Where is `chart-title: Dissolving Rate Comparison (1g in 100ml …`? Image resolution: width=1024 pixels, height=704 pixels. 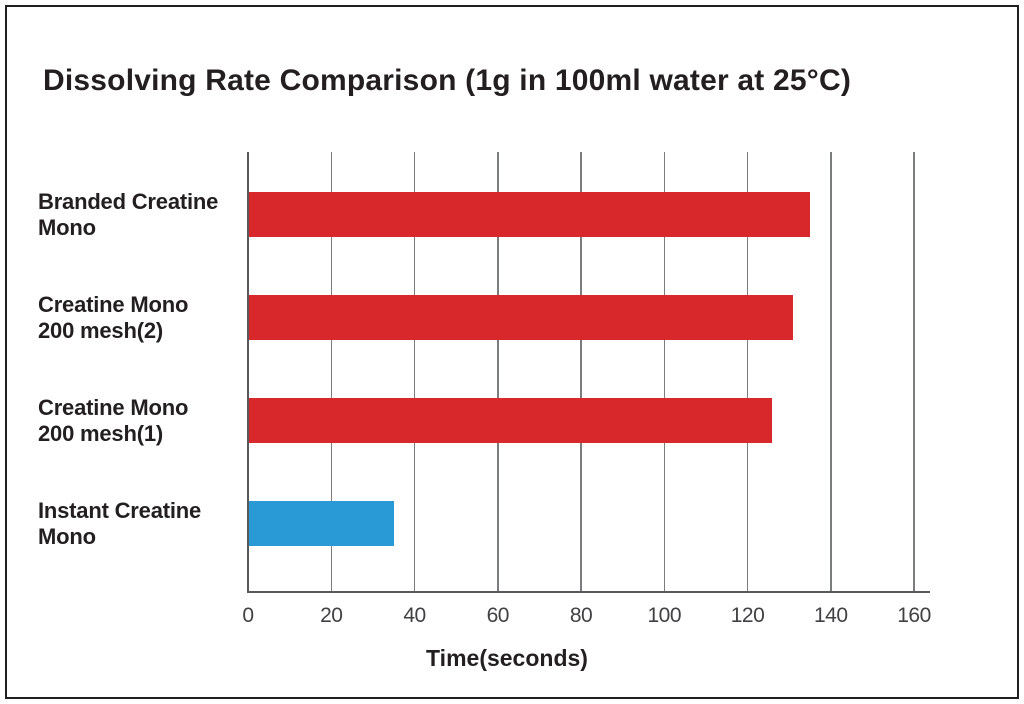 chart-title: Dissolving Rate Comparison (1g in 100ml … is located at coordinates (447, 80).